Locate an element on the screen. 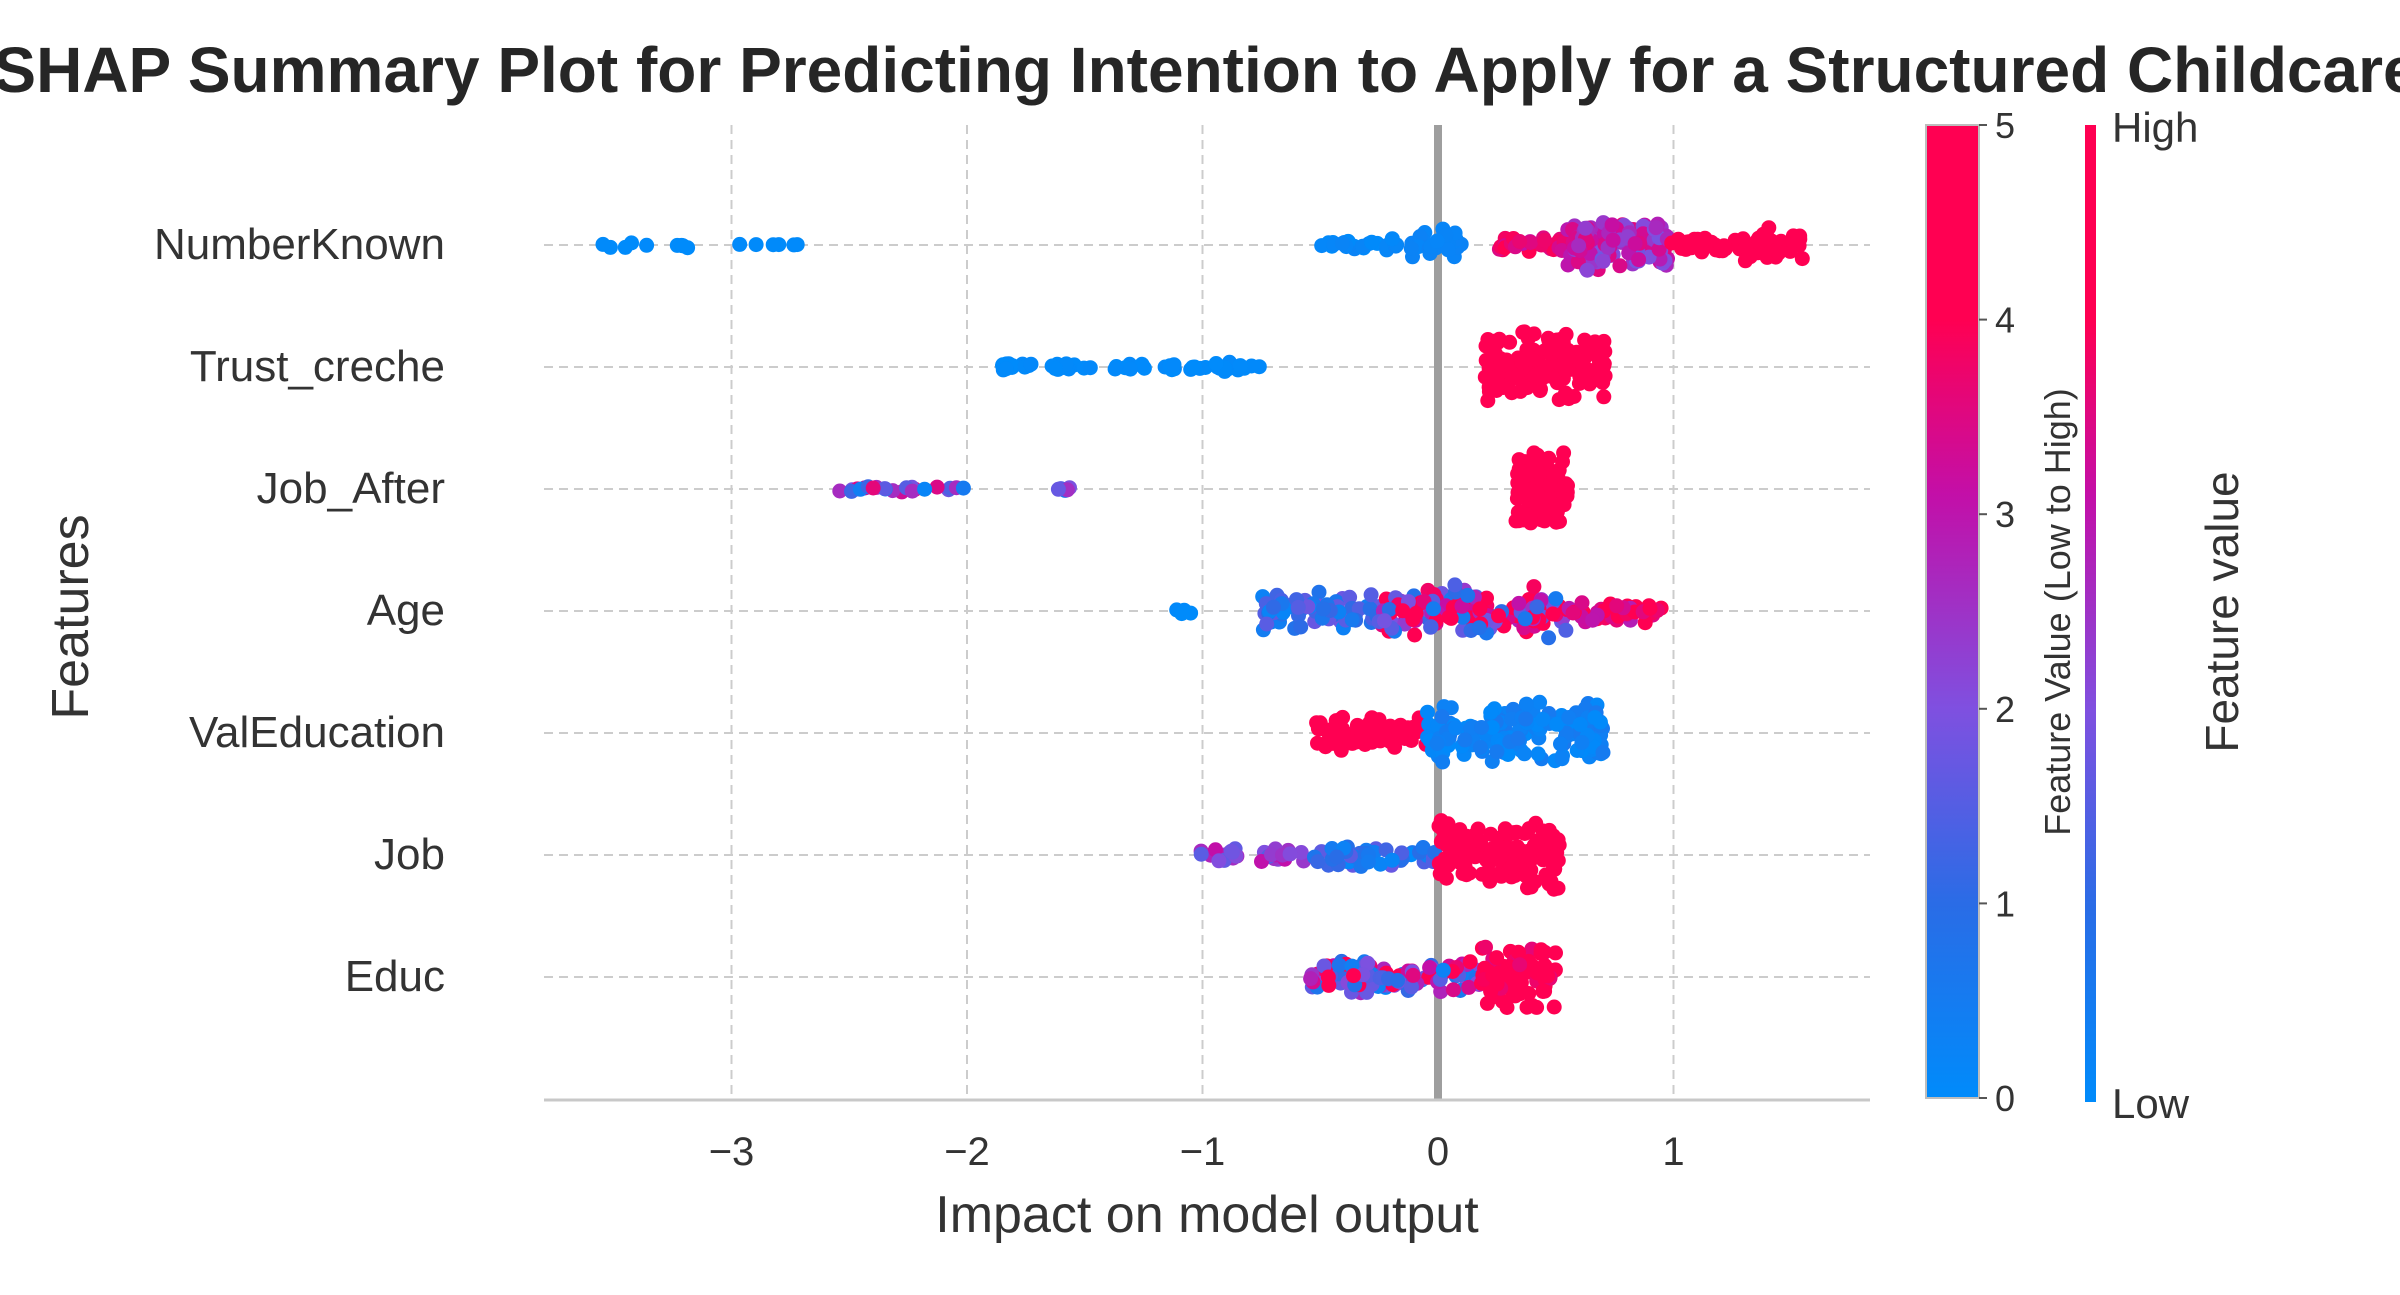 This screenshot has width=2400, height=1295. feature-label: Trust_creche is located at coordinates (317, 366).